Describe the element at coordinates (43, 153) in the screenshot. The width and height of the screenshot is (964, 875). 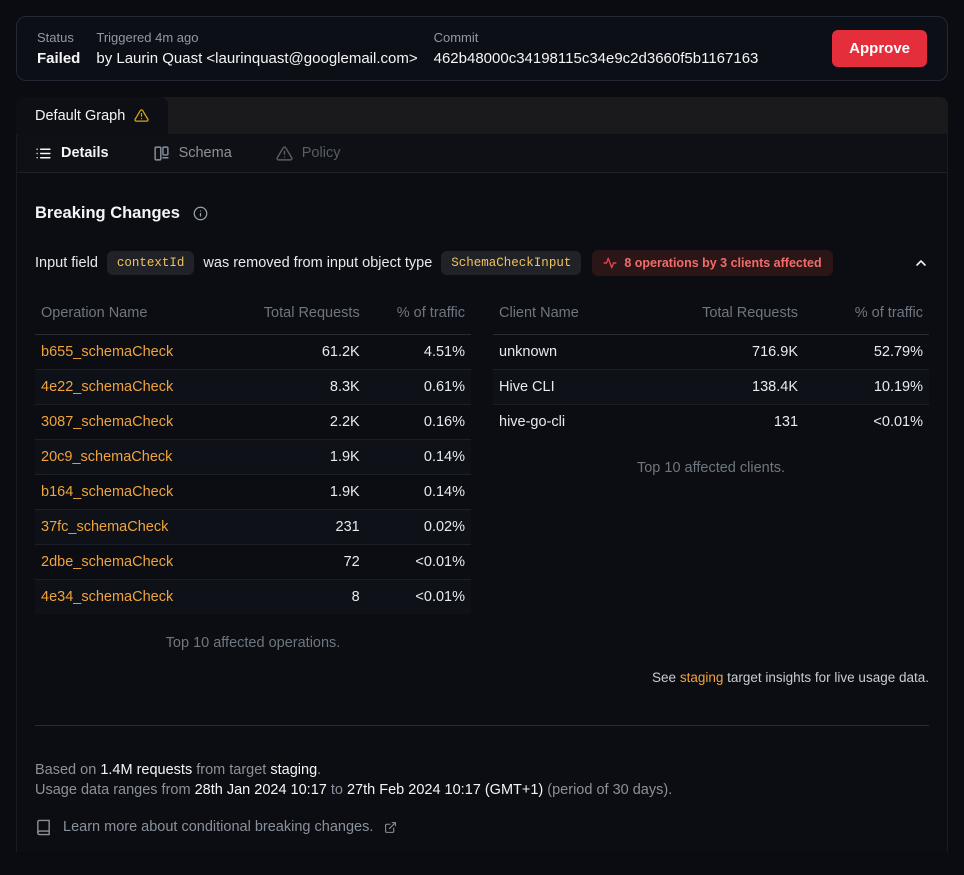
I see `list-icon` at that location.